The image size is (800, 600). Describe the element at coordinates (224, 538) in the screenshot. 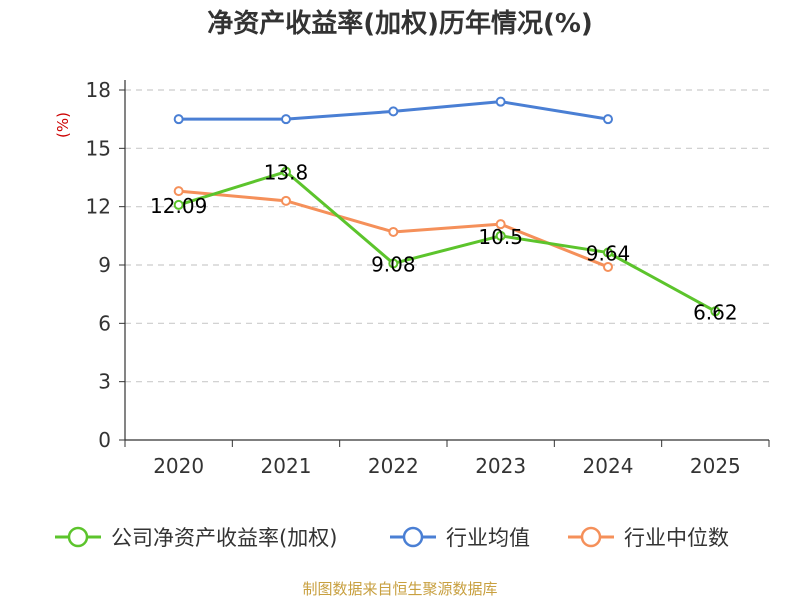

I see `legend-label: 公司净资产收益率(加权)` at that location.